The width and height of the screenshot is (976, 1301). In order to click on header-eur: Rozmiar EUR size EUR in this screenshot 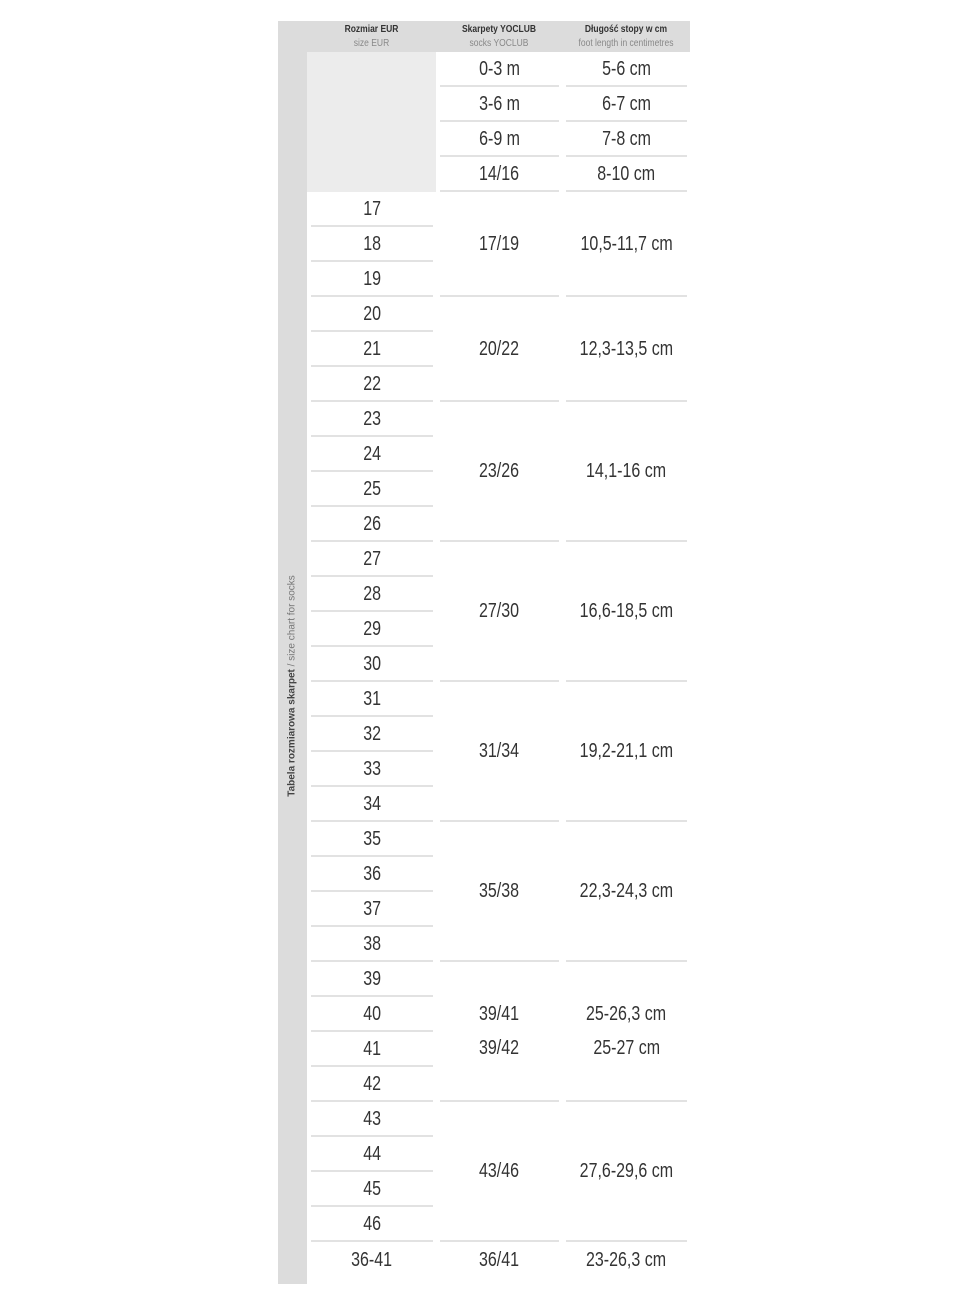, I will do `click(371, 36)`.